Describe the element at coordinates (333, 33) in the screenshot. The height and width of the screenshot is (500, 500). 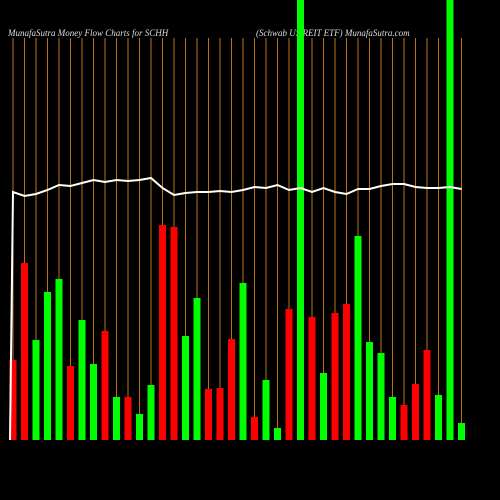
I see `chart-subtitle: (Schwab US REIT ETF) MunafaSutra.com` at that location.